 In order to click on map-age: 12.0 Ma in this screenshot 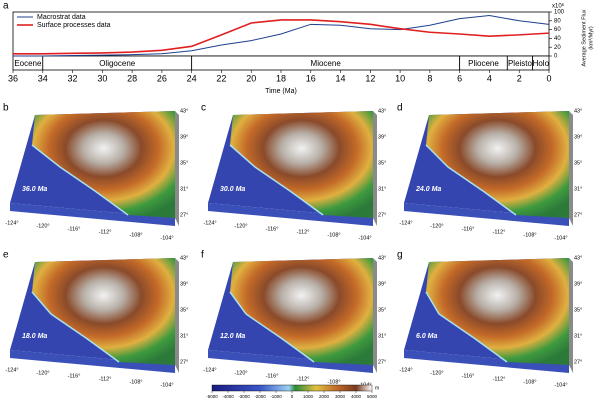, I will do `click(232, 336)`.